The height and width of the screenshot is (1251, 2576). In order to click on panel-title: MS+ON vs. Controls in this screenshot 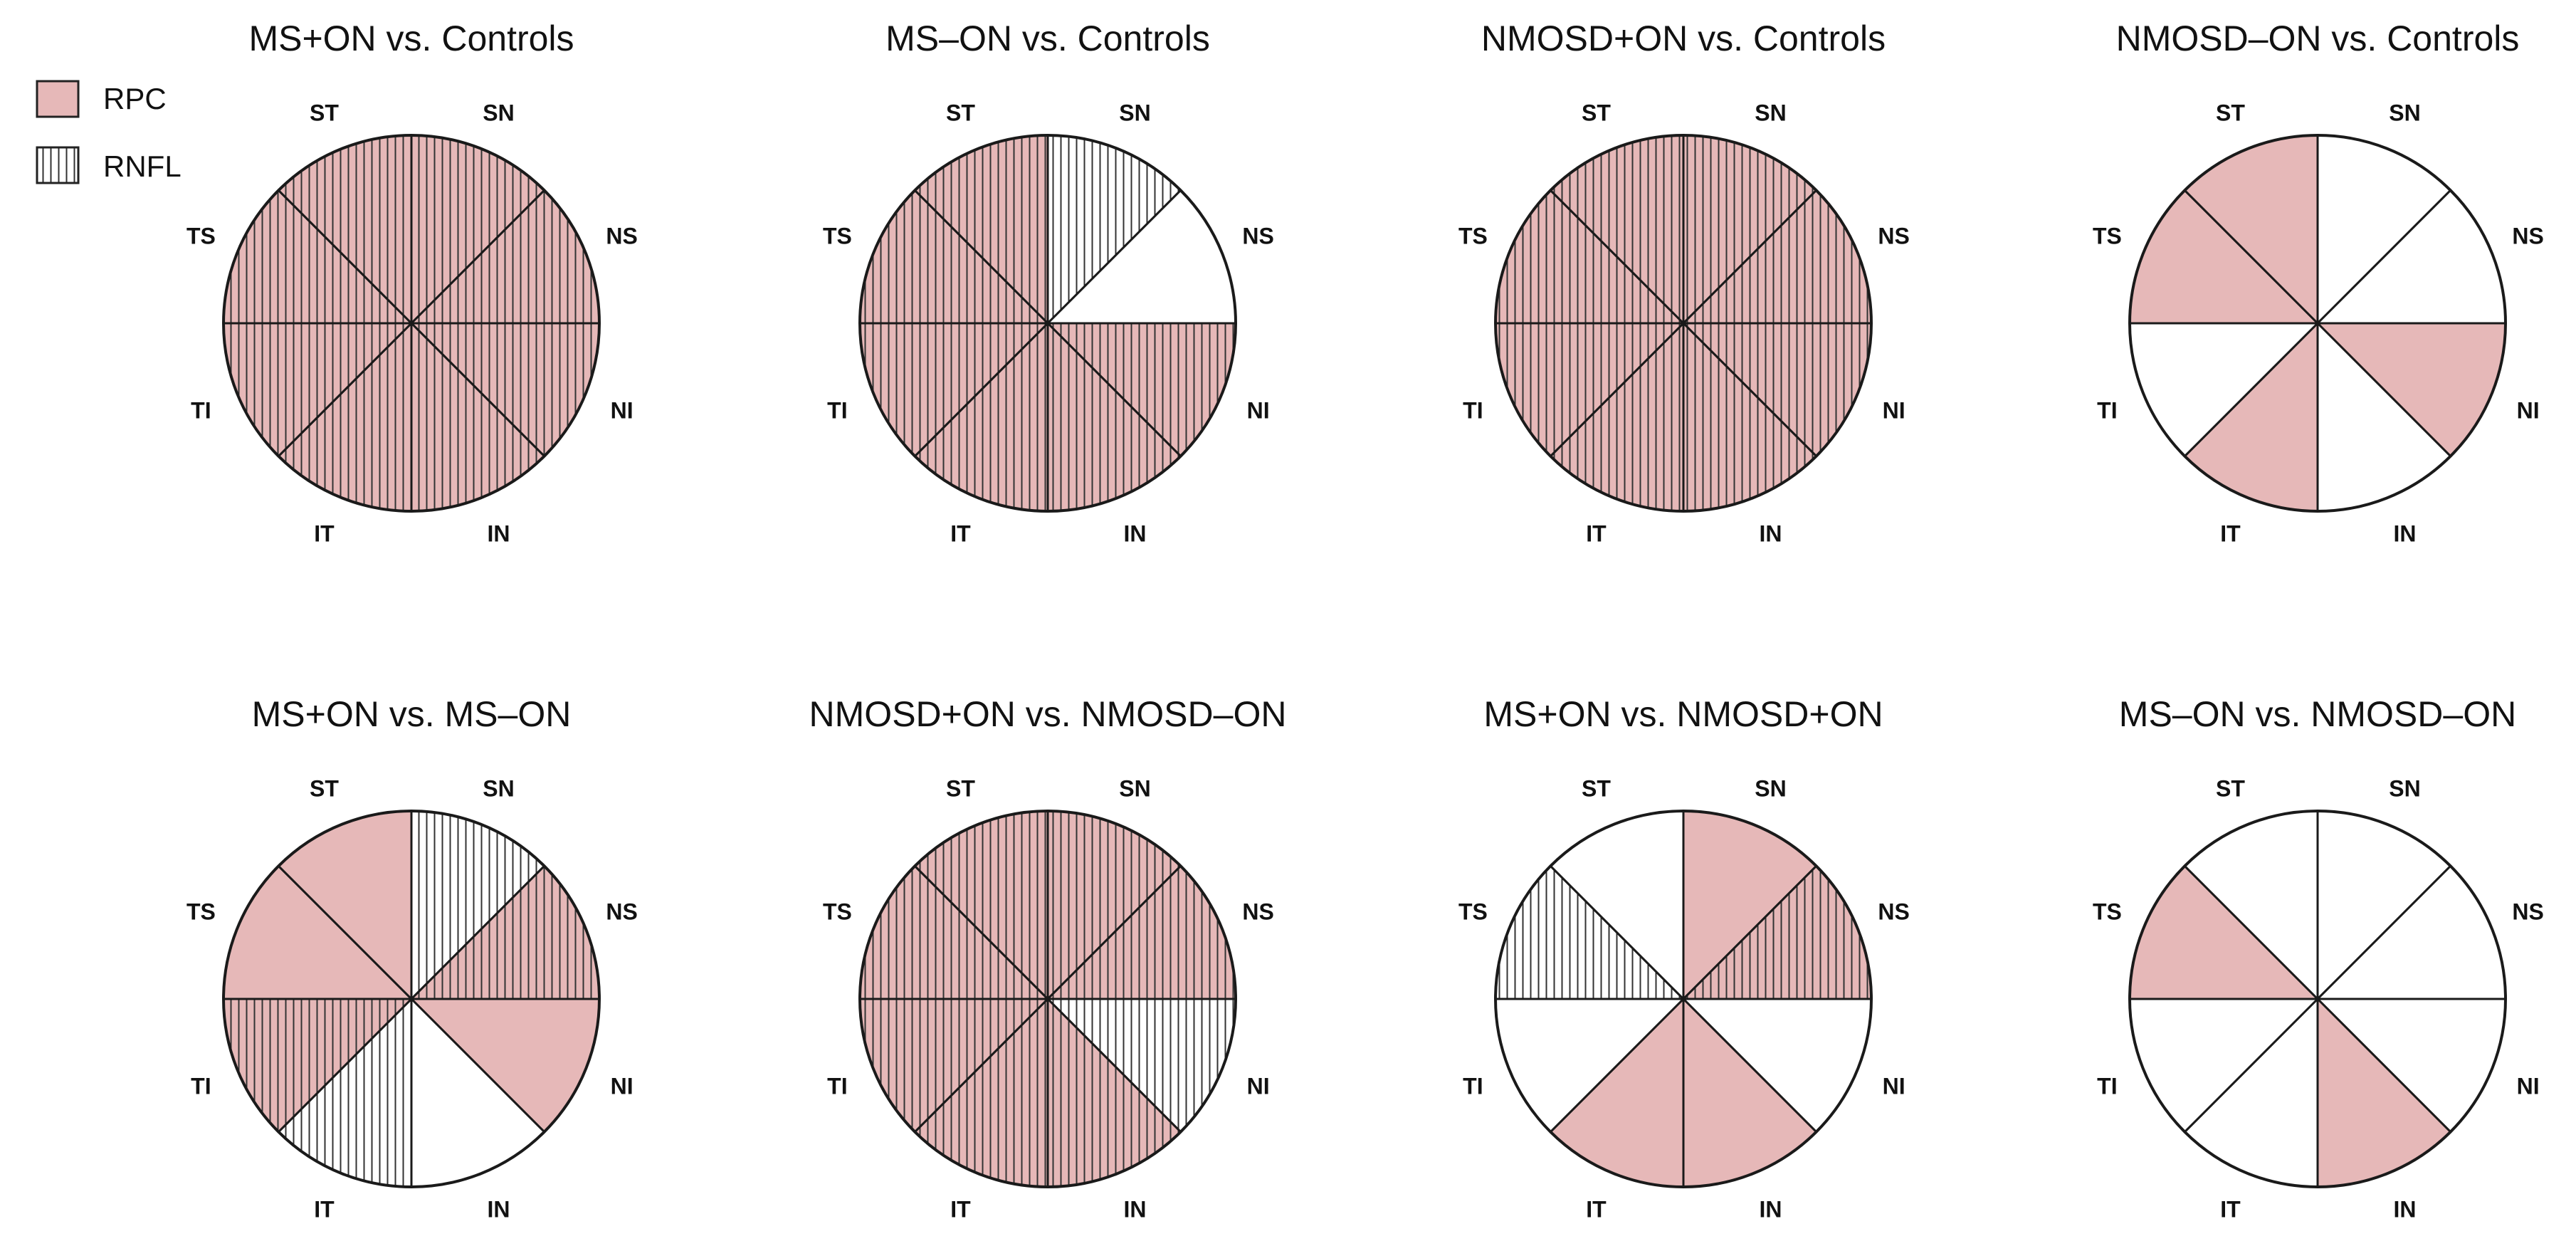, I will do `click(411, 39)`.